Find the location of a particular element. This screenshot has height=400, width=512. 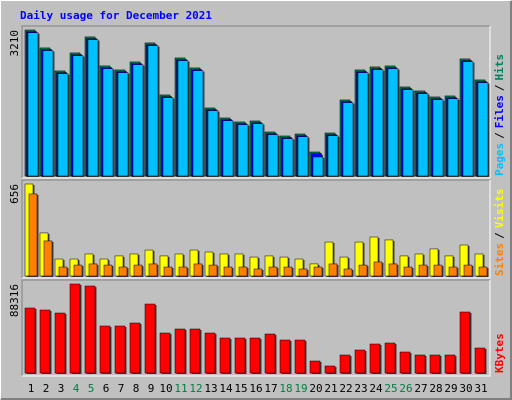

legend-entry: Files is located at coordinates (499, 111).